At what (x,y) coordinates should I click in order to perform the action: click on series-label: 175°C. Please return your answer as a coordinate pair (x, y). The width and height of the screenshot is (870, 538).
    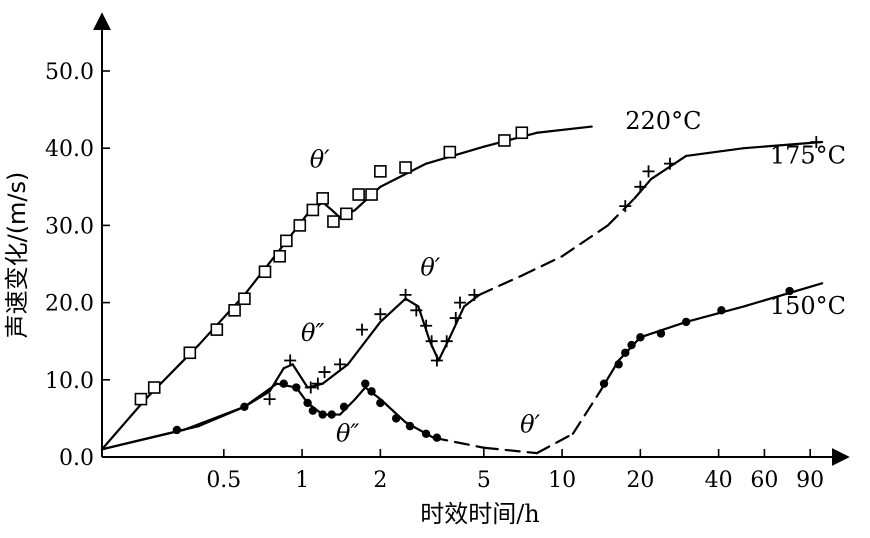
    Looking at the image, I should click on (808, 156).